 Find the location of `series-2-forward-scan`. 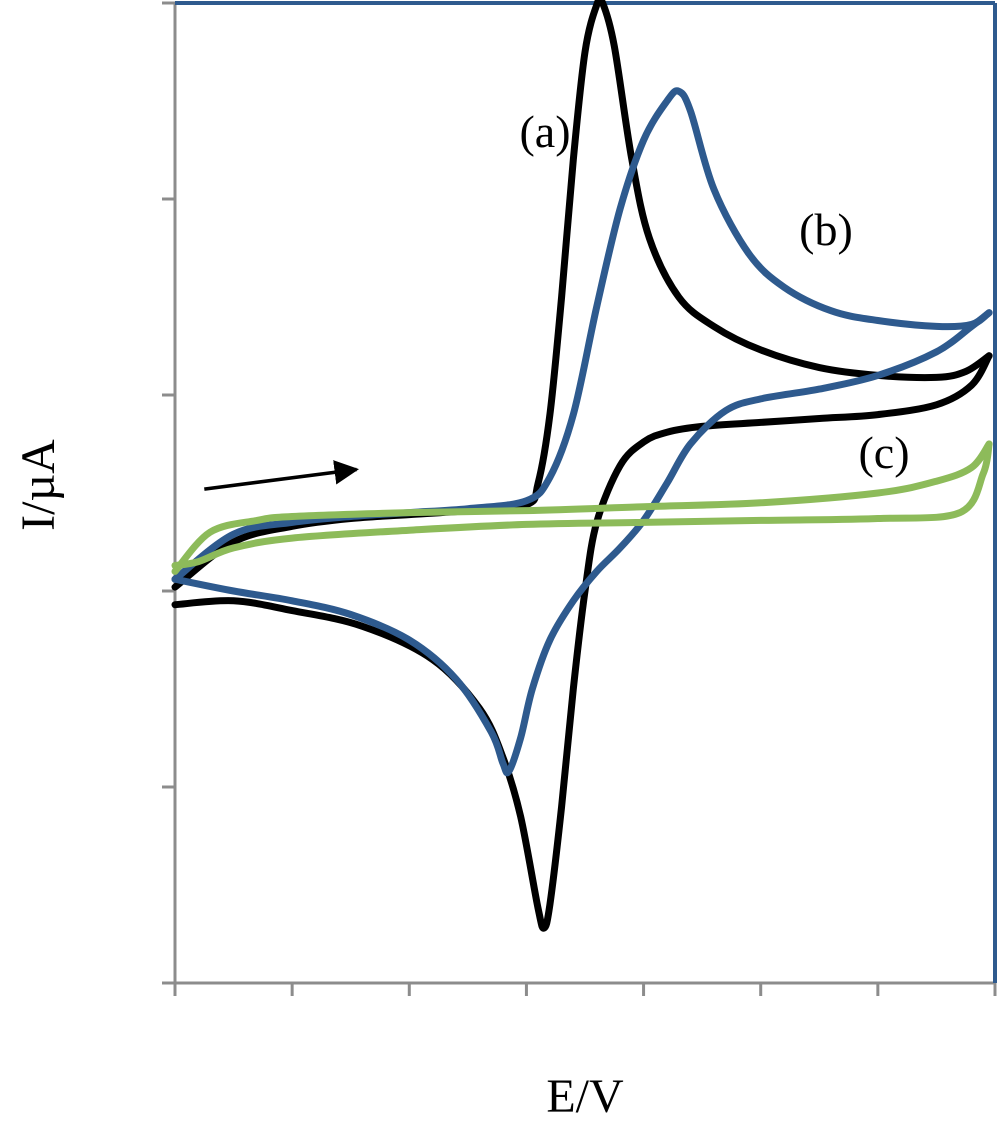

series-2-forward-scan is located at coordinates (582, 507).